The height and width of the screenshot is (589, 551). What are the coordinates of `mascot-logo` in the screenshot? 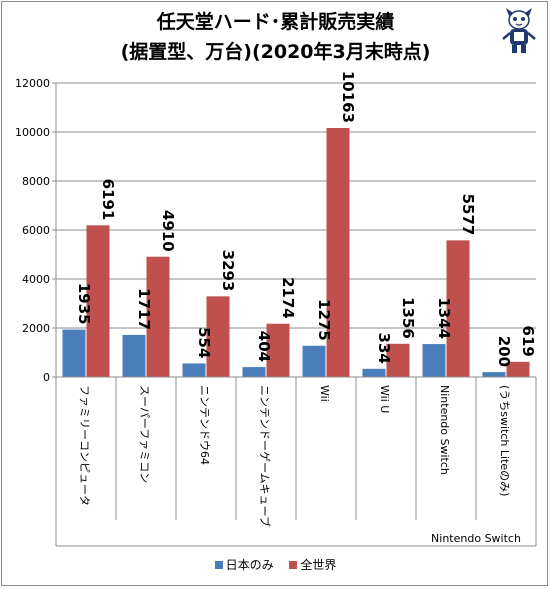 It's located at (519, 30).